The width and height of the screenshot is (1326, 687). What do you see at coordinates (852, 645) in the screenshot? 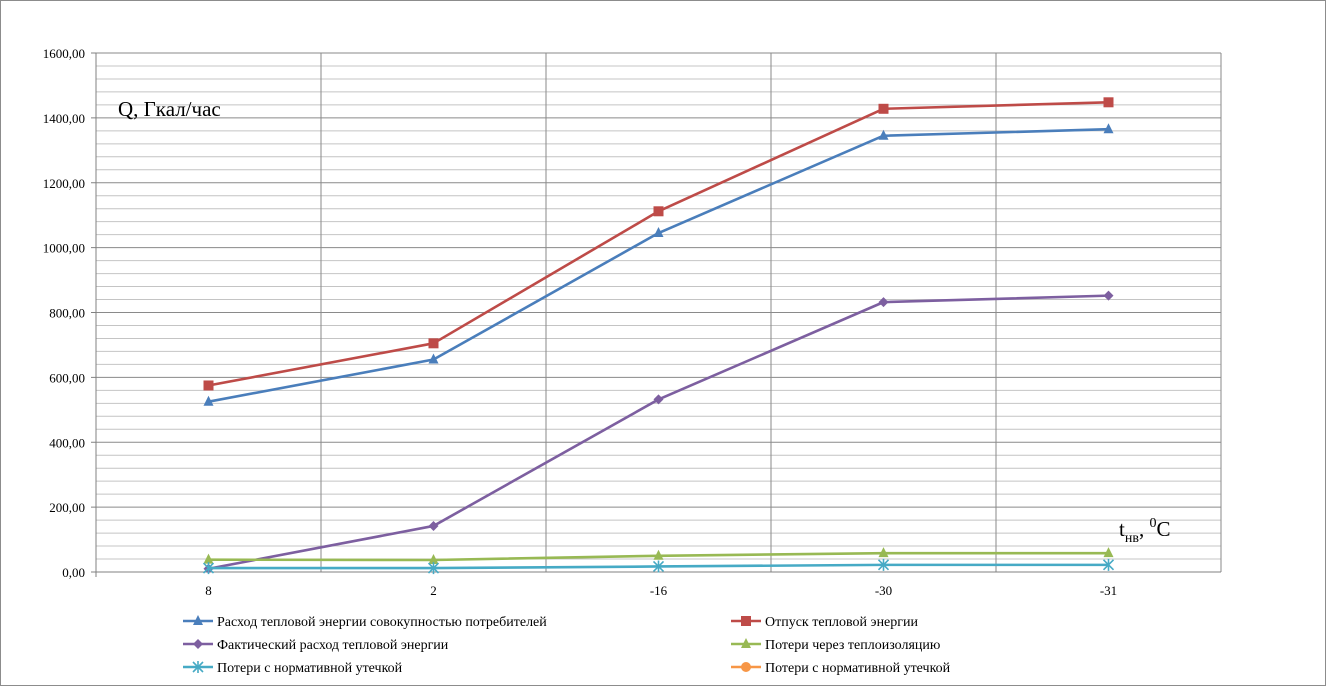
I see `legend-label: Потери через теплоизоляцию` at bounding box center [852, 645].